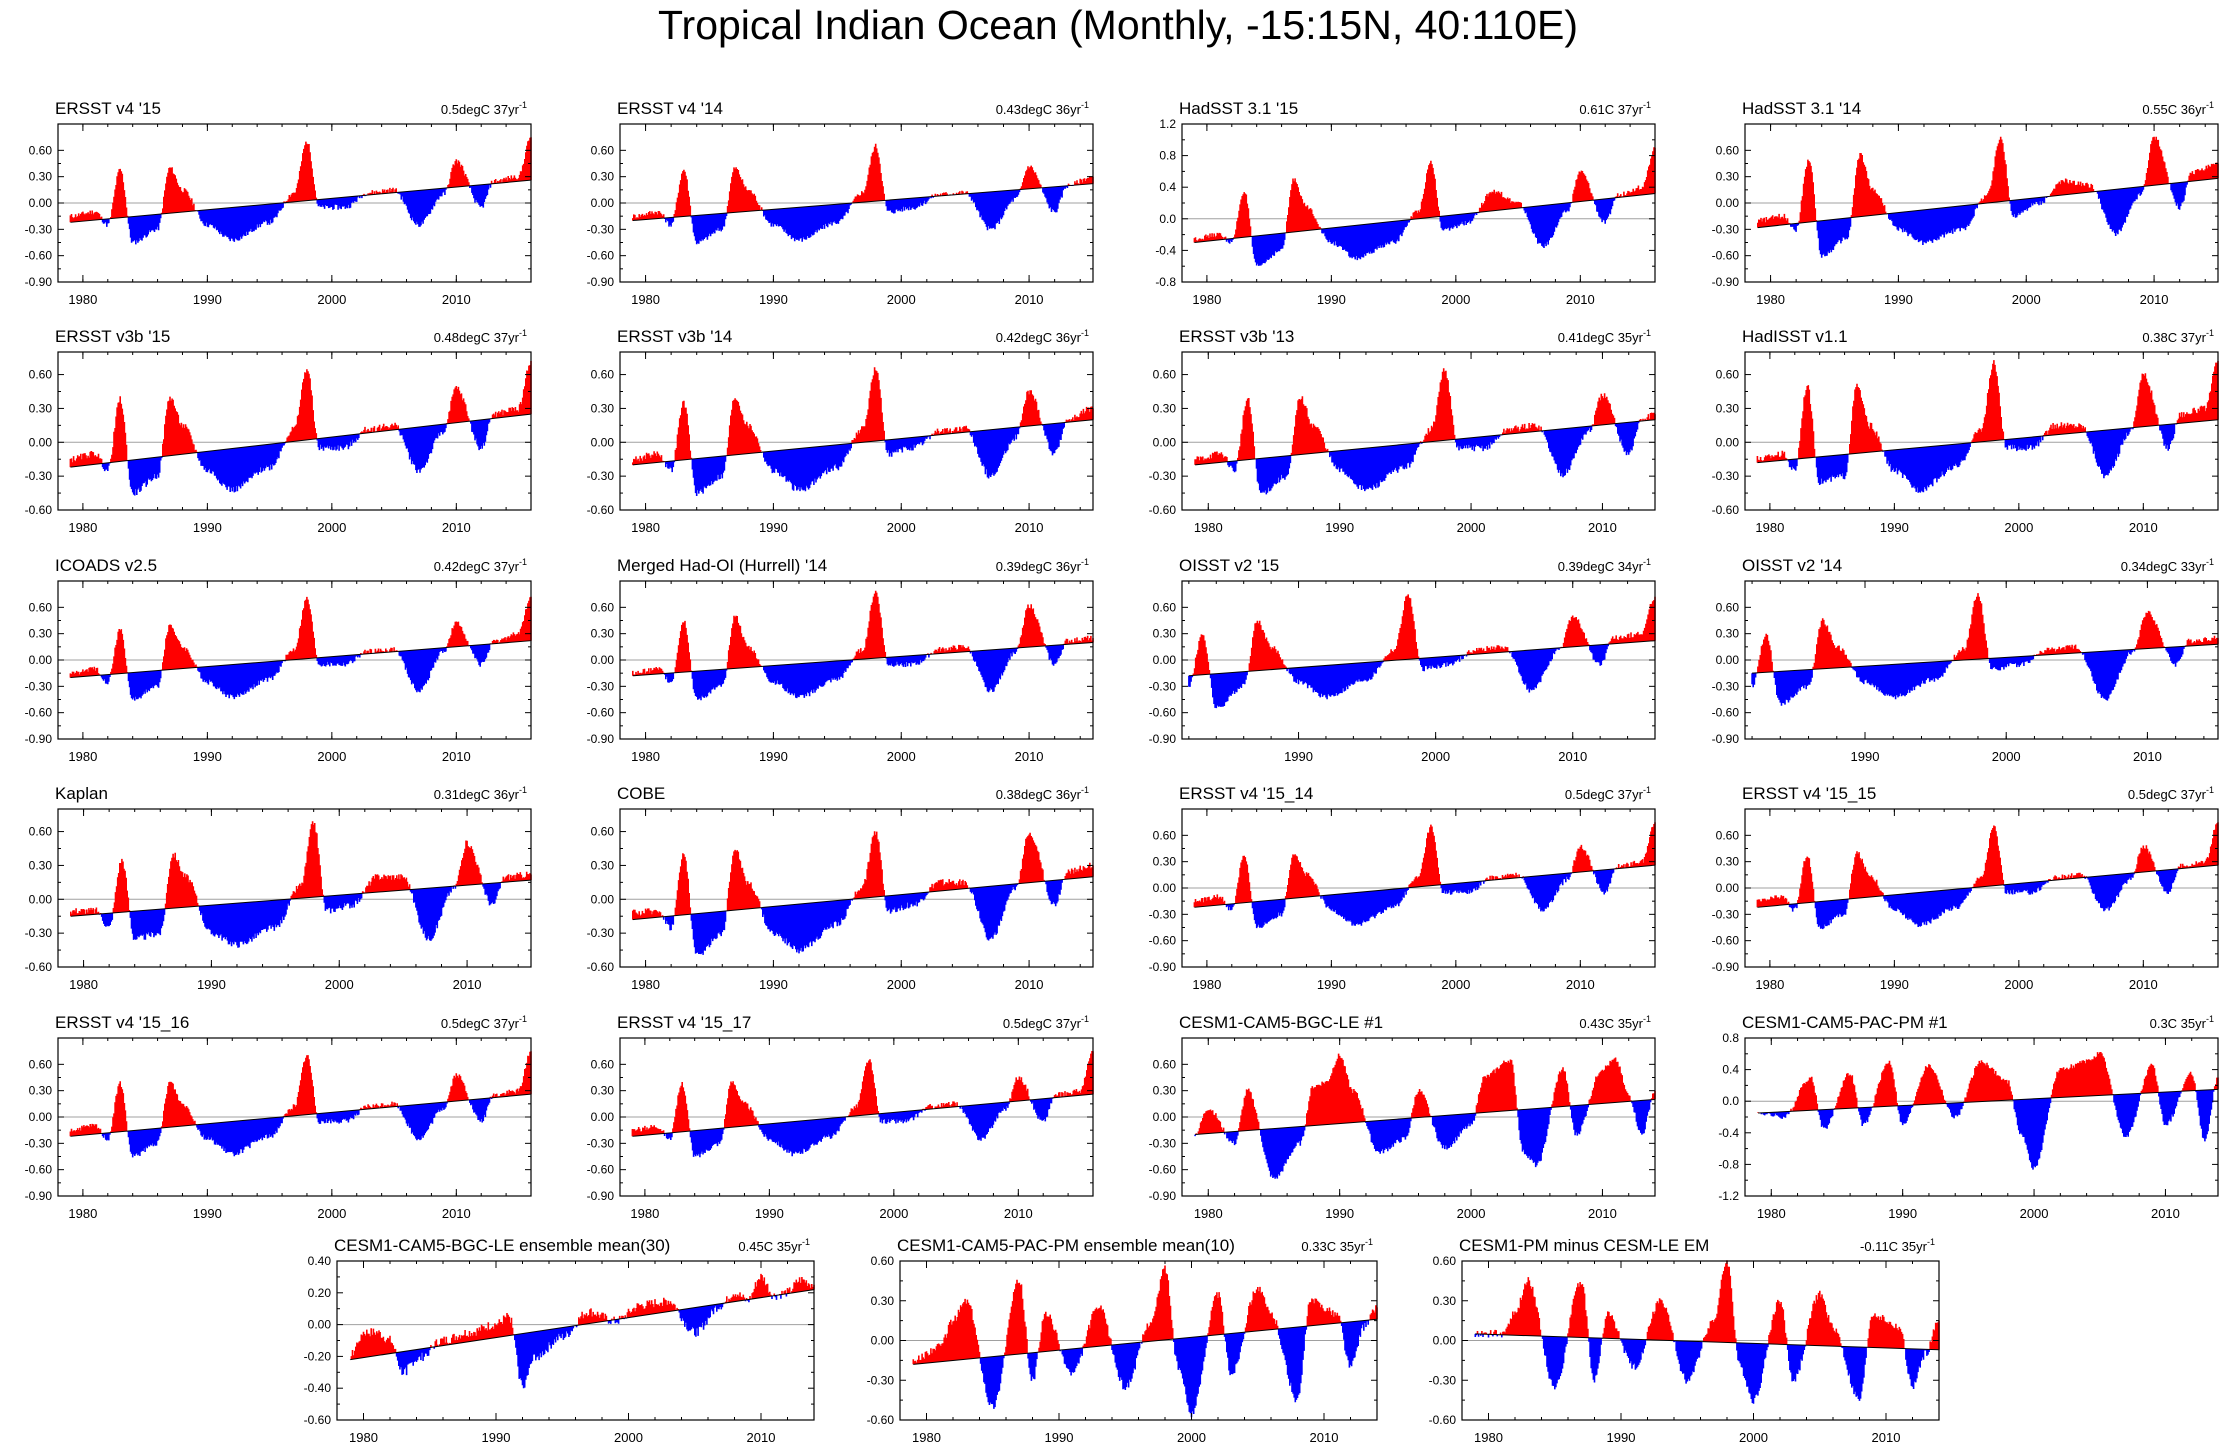  Describe the element at coordinates (2178, 336) in the screenshot. I see `trend-label: 0.38C 37yr-1` at that location.